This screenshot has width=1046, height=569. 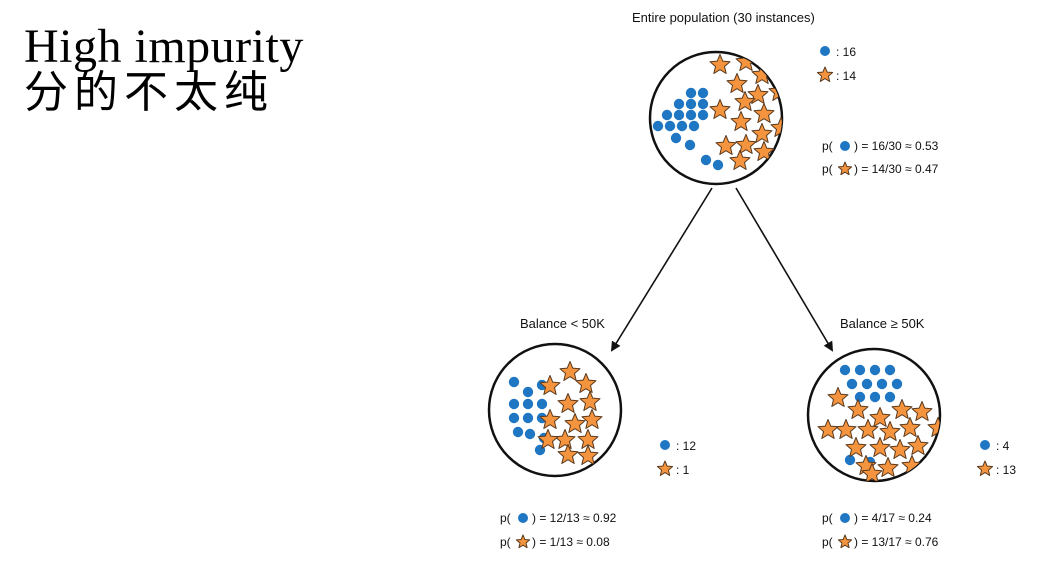 What do you see at coordinates (562, 323) in the screenshot?
I see `node-left-header: Balance < 50K` at bounding box center [562, 323].